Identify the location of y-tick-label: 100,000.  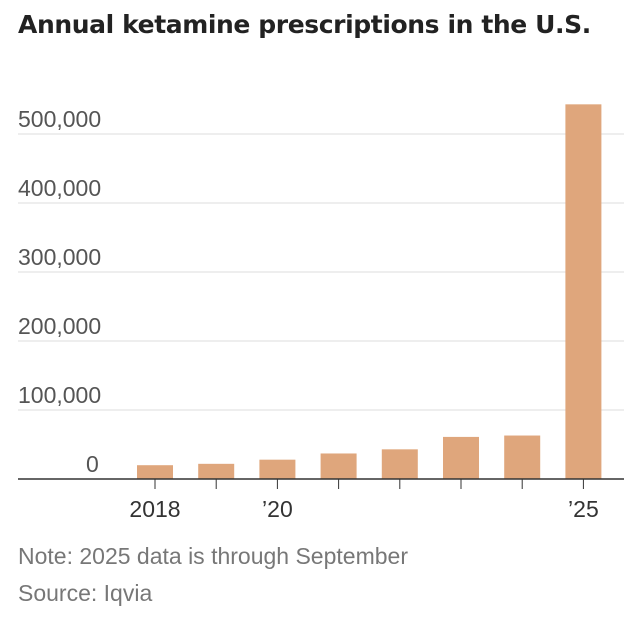
(59, 395).